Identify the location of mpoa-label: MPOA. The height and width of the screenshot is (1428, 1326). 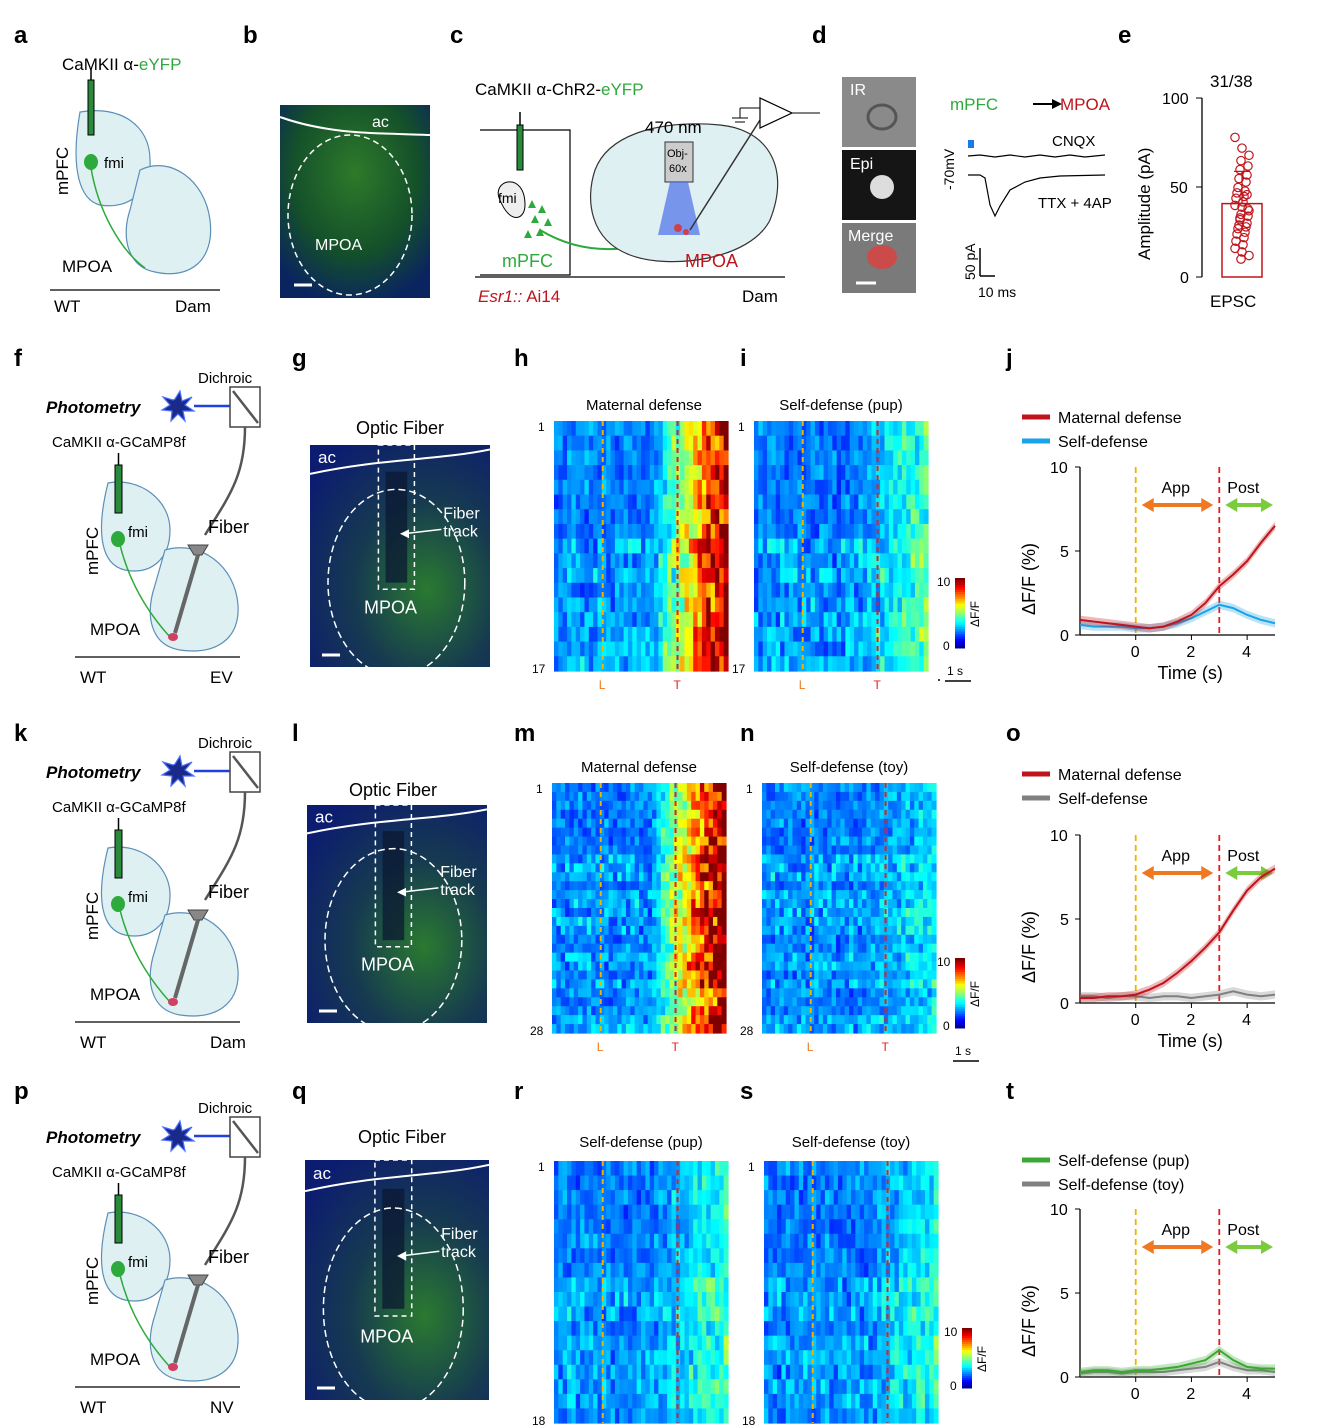
(115, 629).